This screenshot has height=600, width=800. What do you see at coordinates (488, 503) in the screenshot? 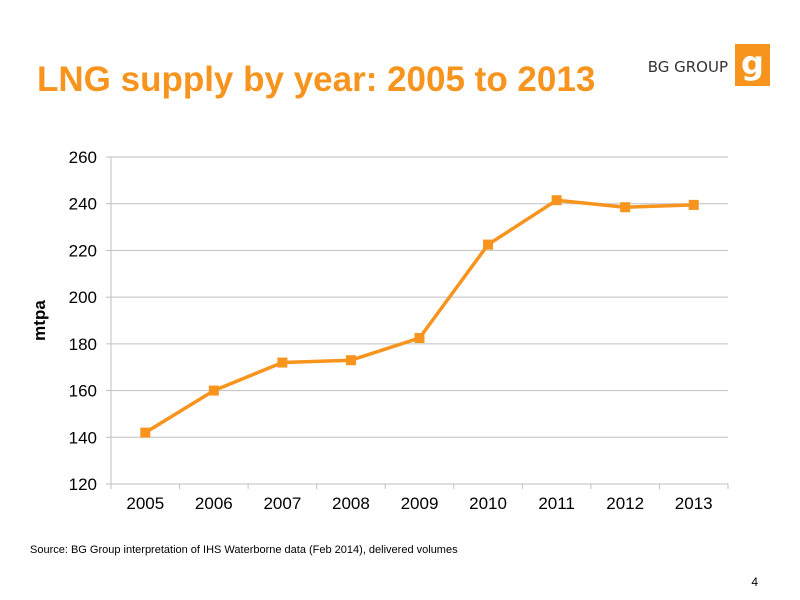
I see `x-tick-label: 2010` at bounding box center [488, 503].